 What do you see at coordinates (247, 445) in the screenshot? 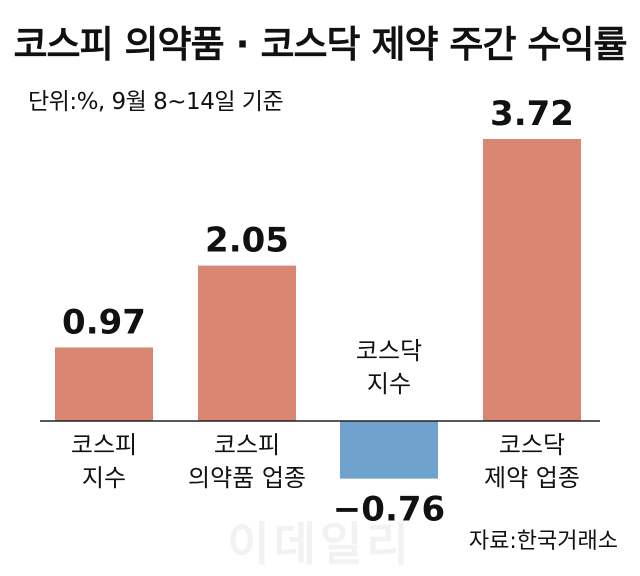
I see `category-label-1-0: 코스피` at bounding box center [247, 445].